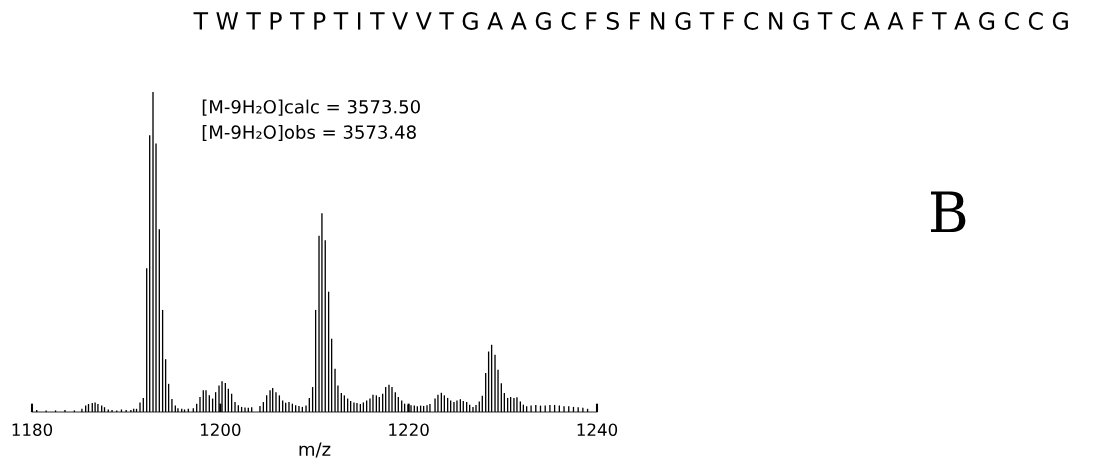  What do you see at coordinates (315, 450) in the screenshot?
I see `x-axis-title: m/z` at bounding box center [315, 450].